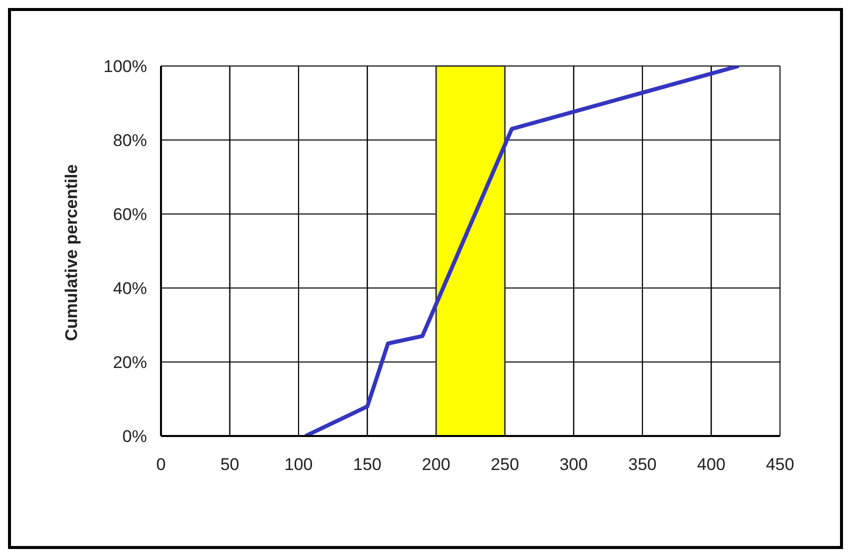 This screenshot has height=557, width=851. I want to click on x-tick-label: 200, so click(436, 464).